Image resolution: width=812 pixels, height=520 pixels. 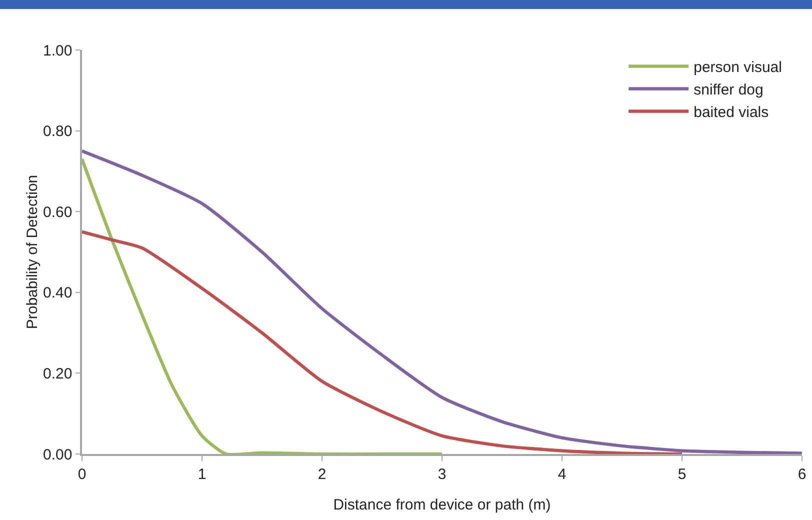 What do you see at coordinates (57, 131) in the screenshot?
I see `y-tick-label: 0.80` at bounding box center [57, 131].